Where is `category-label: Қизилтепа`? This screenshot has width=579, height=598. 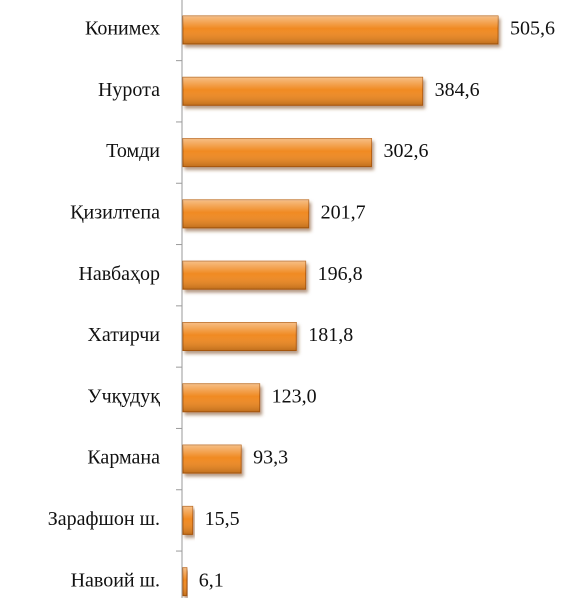
category-label: Қизилтепа is located at coordinates (115, 212).